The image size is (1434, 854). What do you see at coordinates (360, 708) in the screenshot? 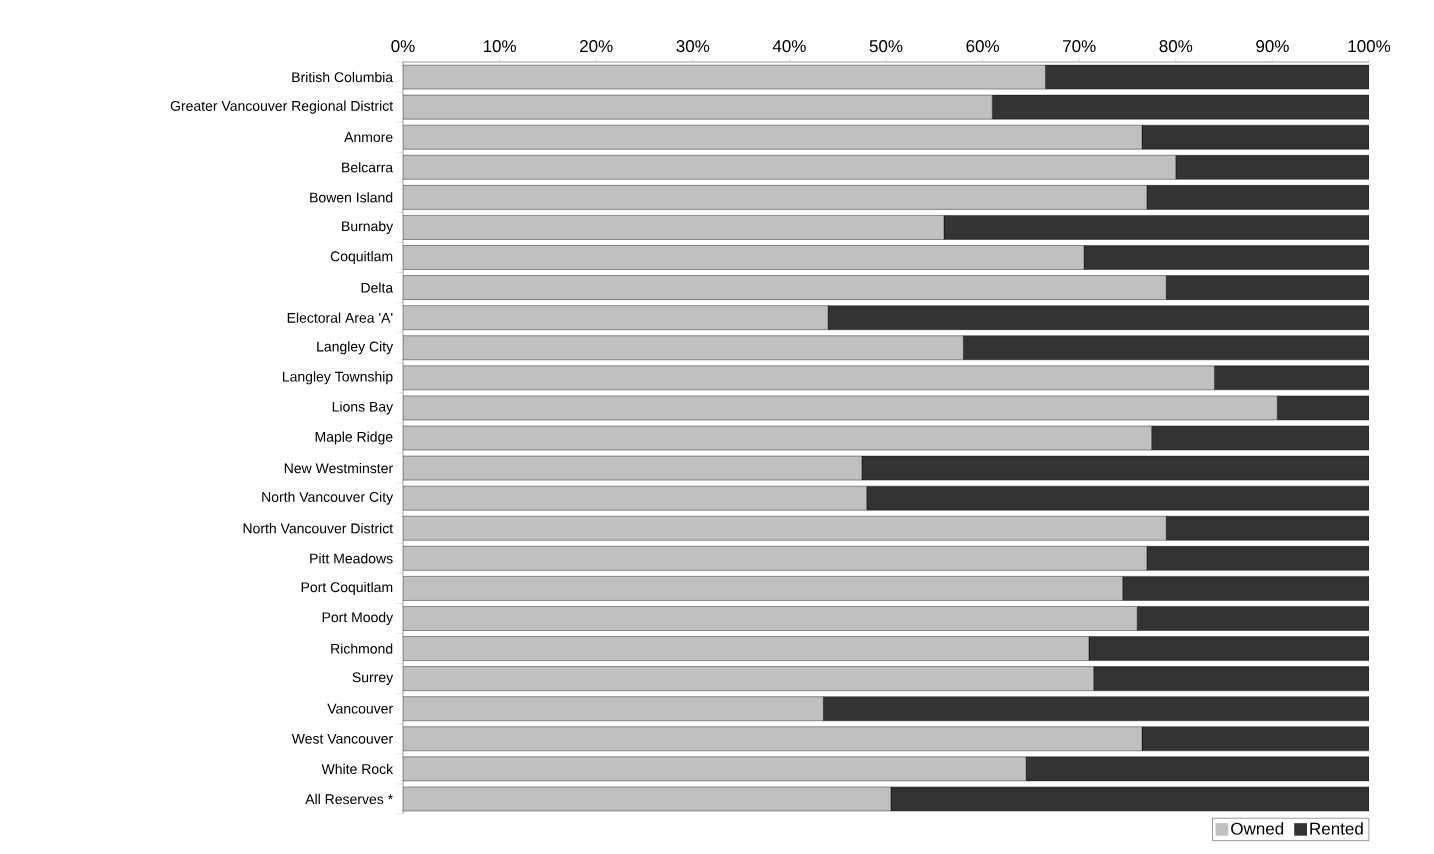
I see `y-tick-label: Vancouver` at bounding box center [360, 708].